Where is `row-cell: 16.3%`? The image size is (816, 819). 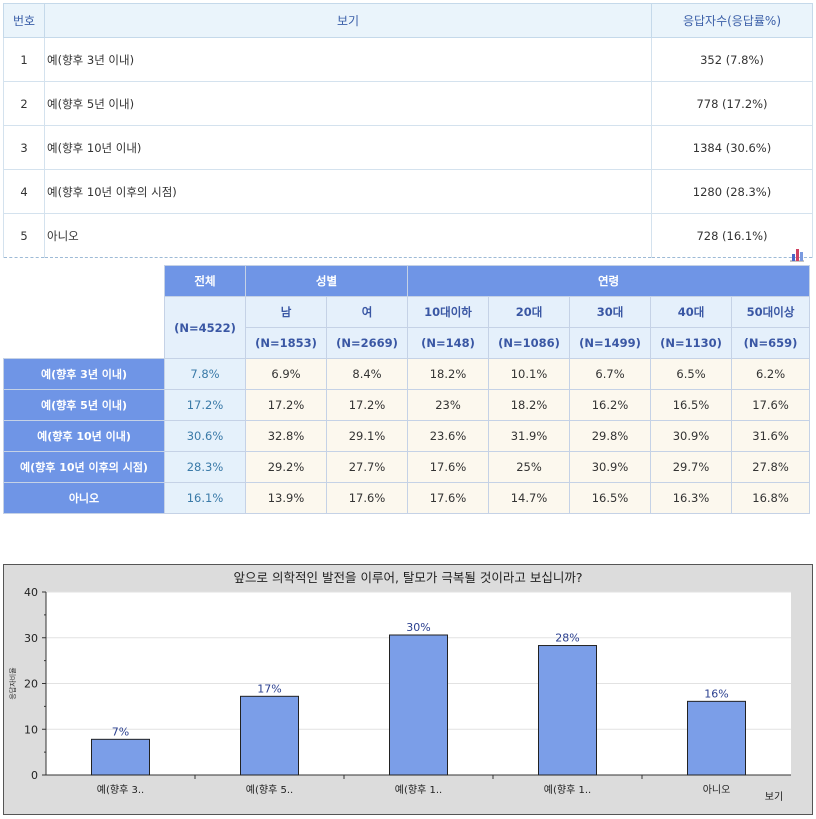
row-cell: 16.3% is located at coordinates (691, 498).